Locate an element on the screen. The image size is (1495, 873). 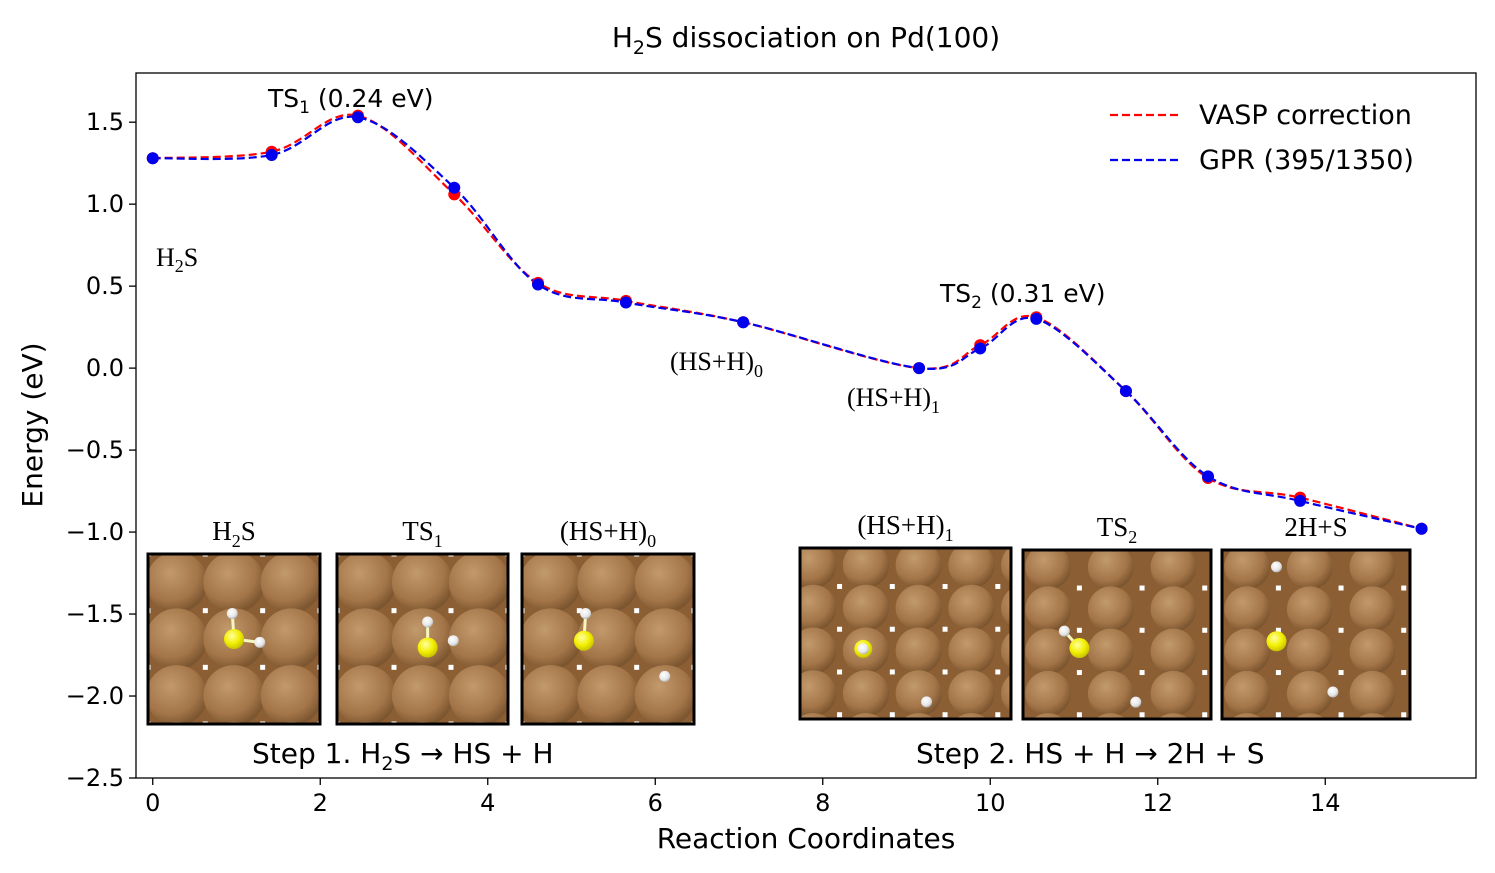
y-tick-label: −1.5 is located at coordinates (95, 614).